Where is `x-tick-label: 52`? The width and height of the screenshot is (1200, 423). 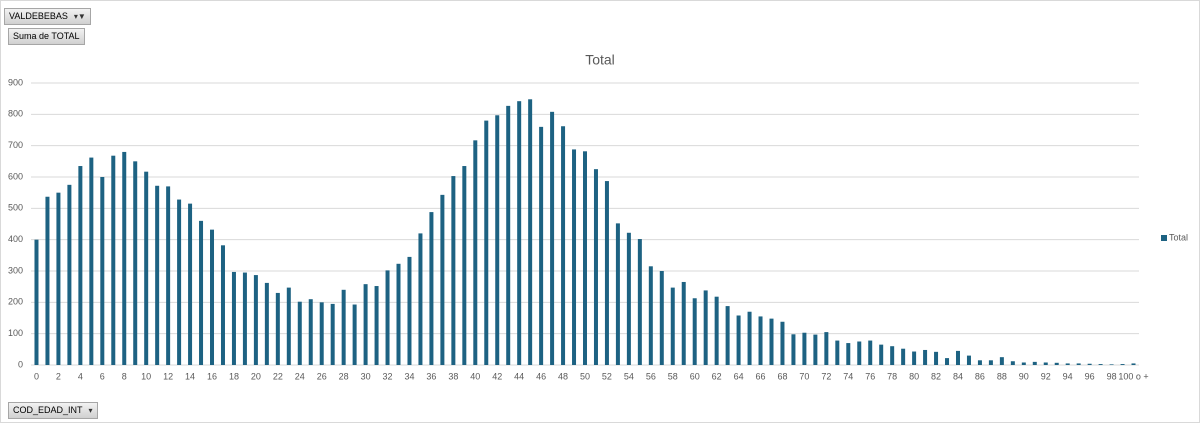
x-tick-label: 52 is located at coordinates (607, 376).